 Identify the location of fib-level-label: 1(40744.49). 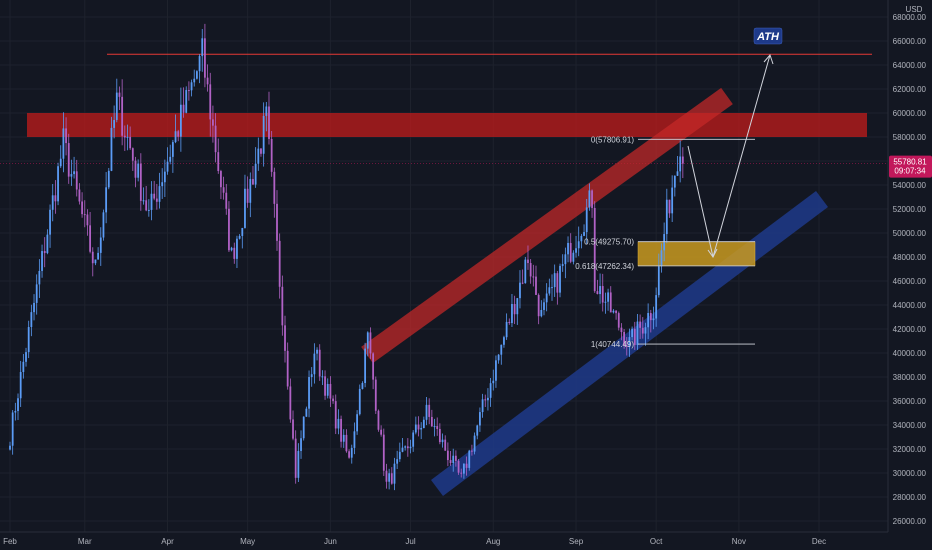
(612, 344).